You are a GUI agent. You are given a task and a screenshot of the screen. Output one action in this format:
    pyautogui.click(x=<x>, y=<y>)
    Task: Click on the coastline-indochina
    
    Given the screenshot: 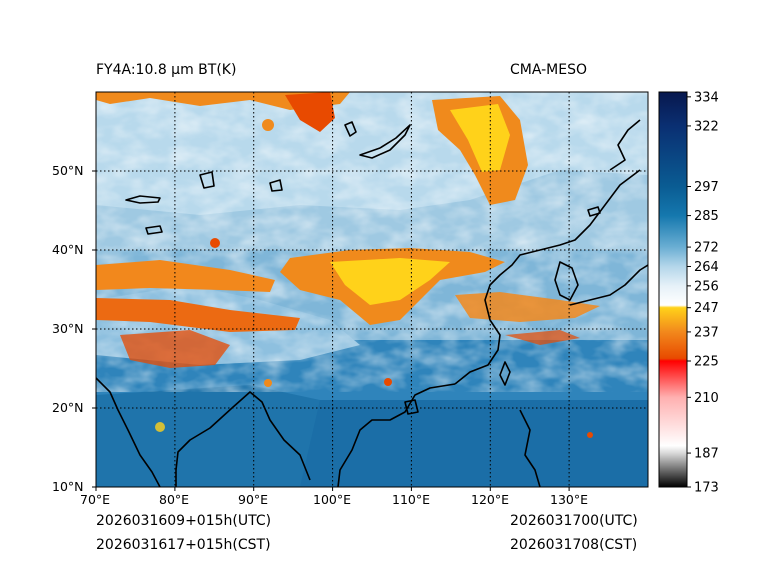 What is the action you would take?
    pyautogui.click(x=396, y=435)
    